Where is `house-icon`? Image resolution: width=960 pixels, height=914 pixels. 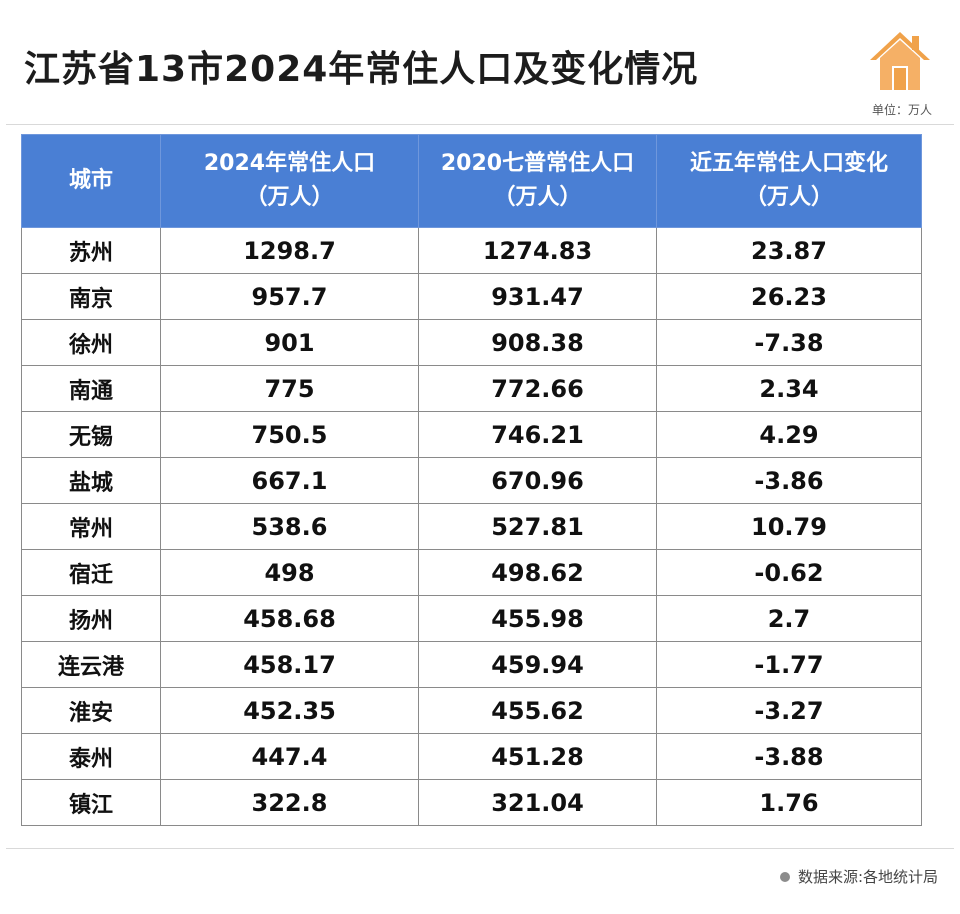
house-icon is located at coordinates (900, 61).